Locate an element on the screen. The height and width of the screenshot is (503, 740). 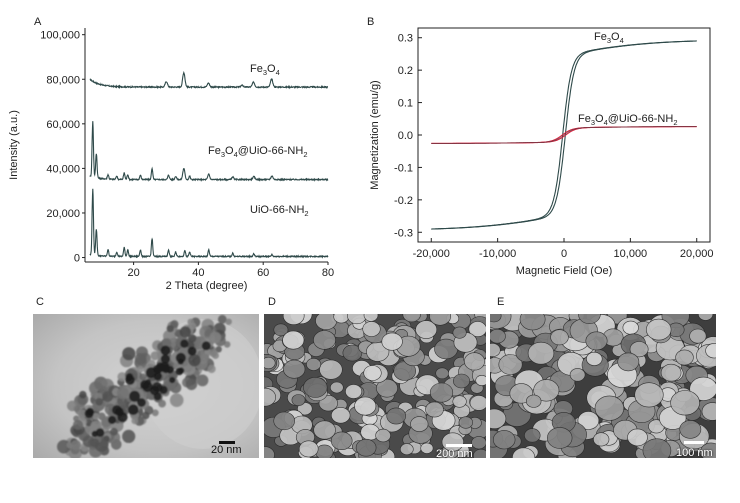
tem-micrograph is located at coordinates (146, 386).